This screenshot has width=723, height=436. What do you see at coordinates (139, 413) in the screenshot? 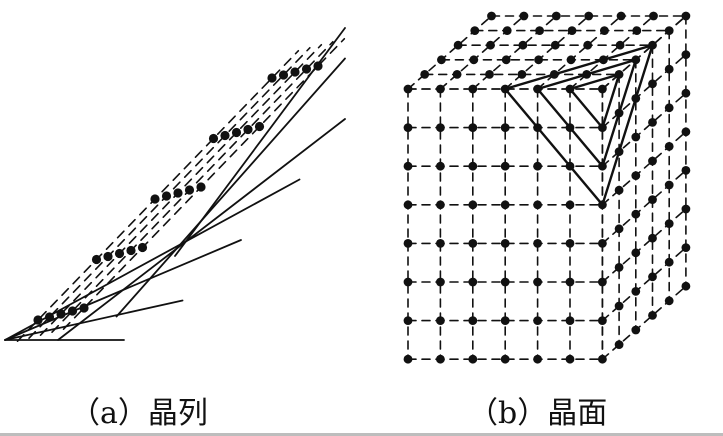
I see `panel-a-caption: （a）晶列` at bounding box center [139, 413].